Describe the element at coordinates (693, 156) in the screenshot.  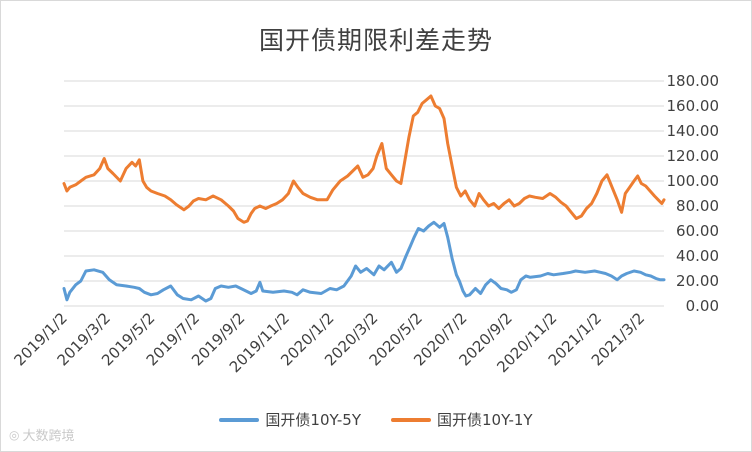
I see `y-tick-label: 120.00` at that location.